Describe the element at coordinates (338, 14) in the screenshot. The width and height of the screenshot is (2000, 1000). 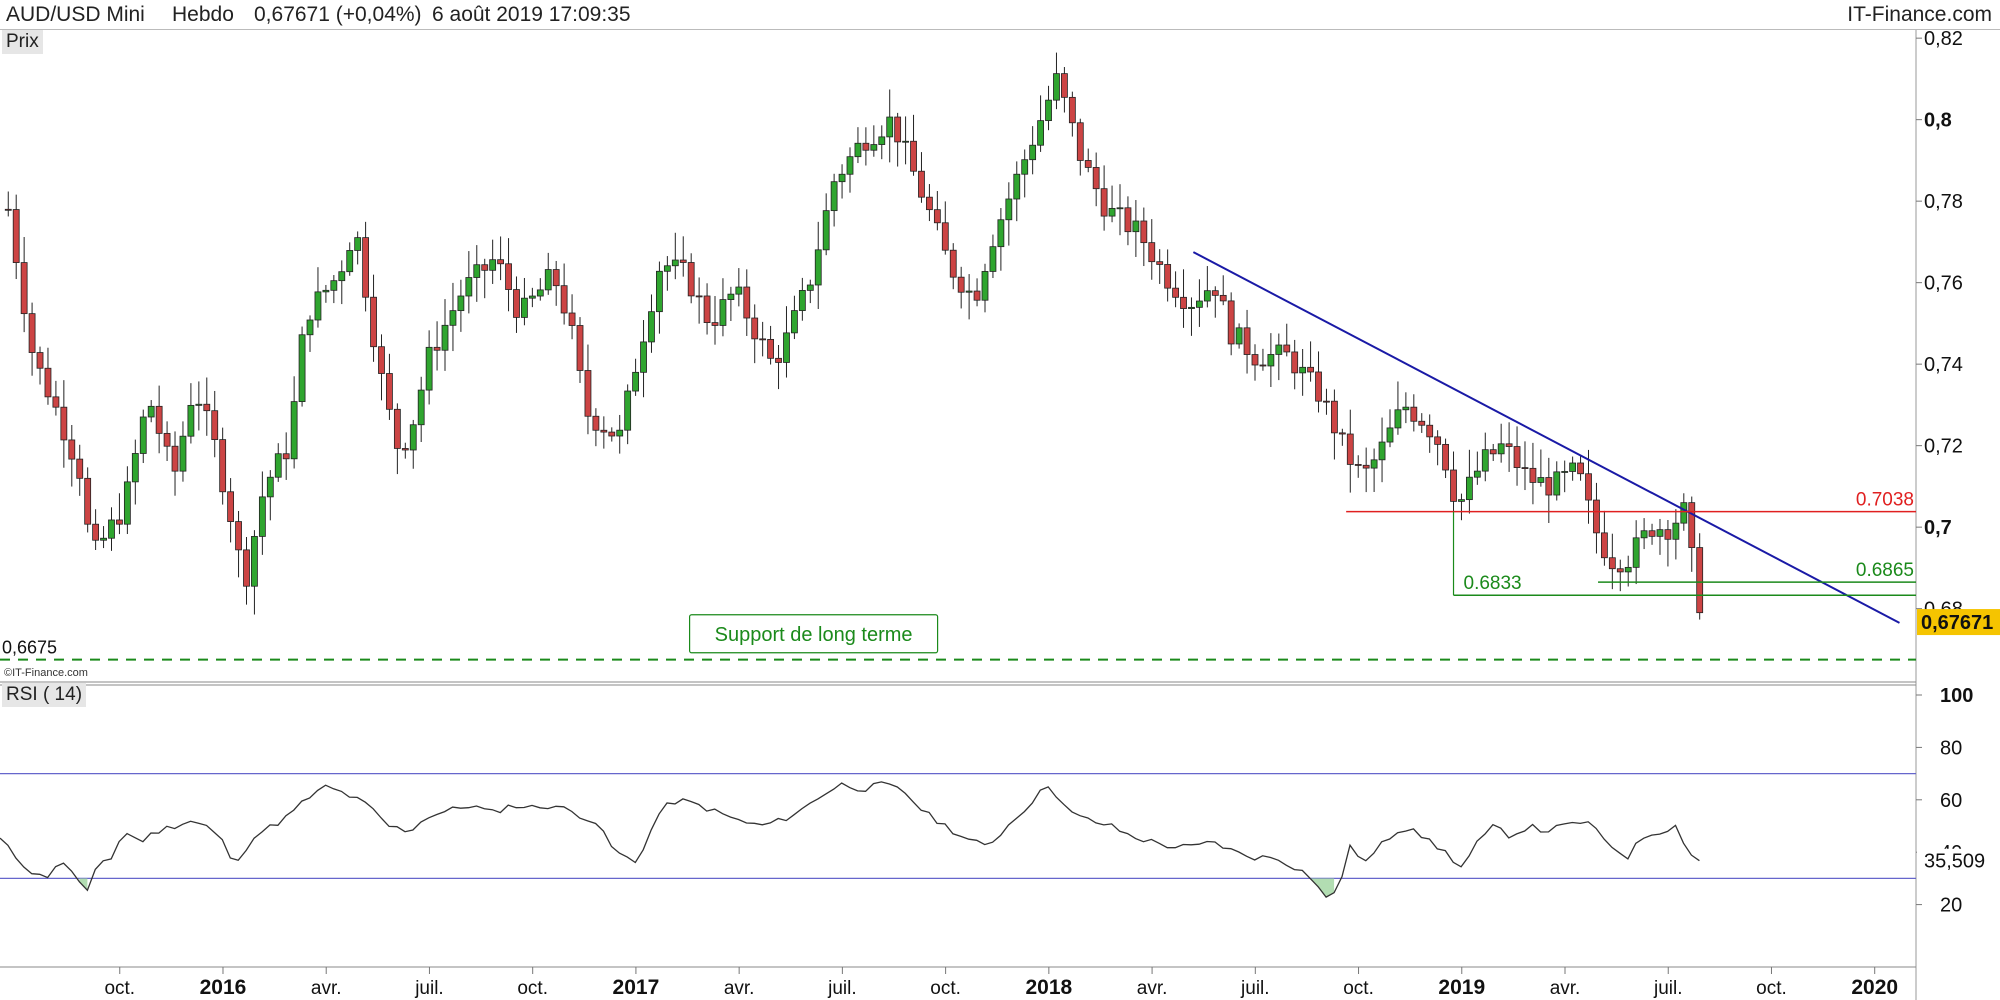
I see `price-change-label: 0,67671 (+0,04%)` at that location.